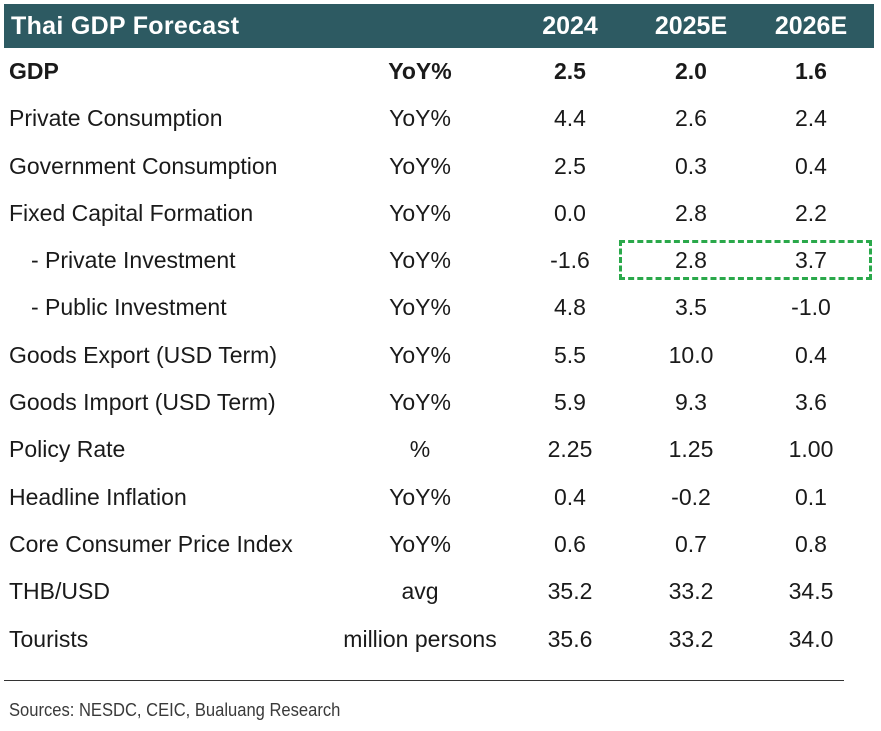  Describe the element at coordinates (691, 449) in the screenshot. I see `value-2025e: 1.25` at that location.